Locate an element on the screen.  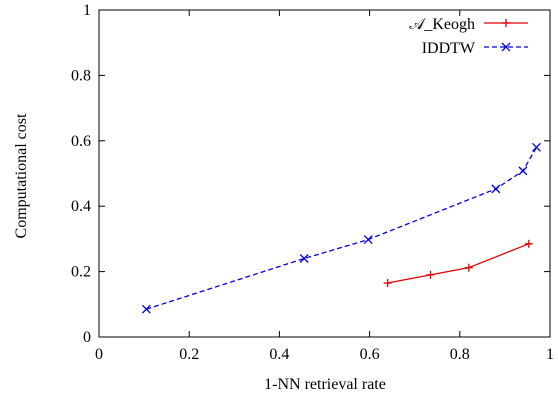
x-tick-label: 0 is located at coordinates (99, 354).